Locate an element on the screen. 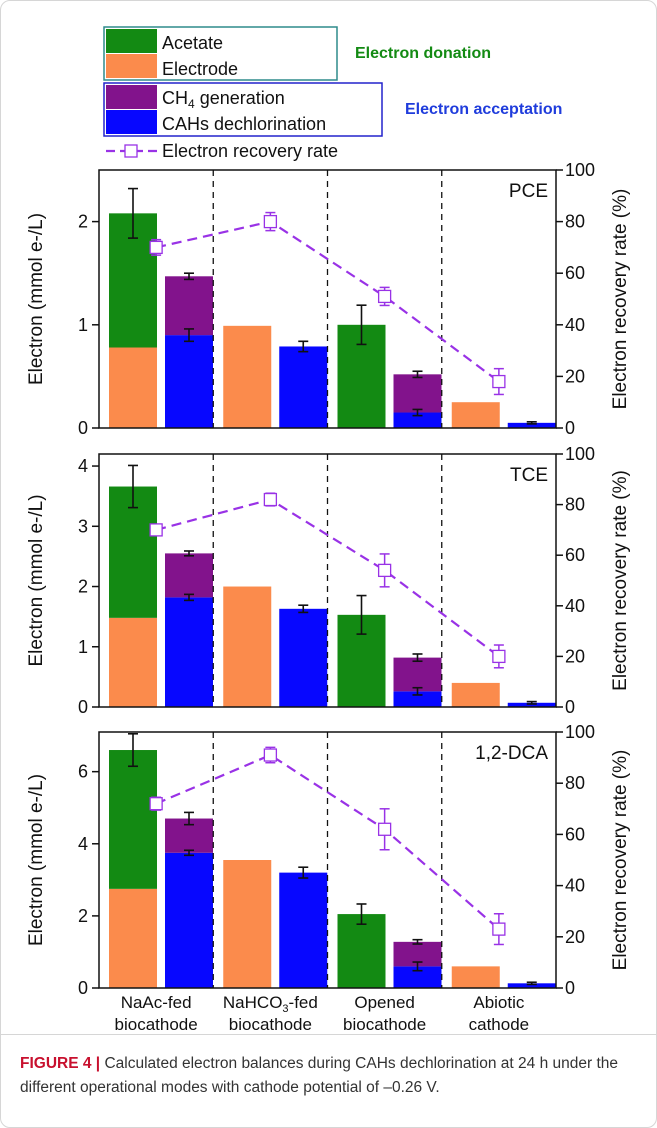  legend-recovery-label: Electron recovery rate is located at coordinates (250, 151).